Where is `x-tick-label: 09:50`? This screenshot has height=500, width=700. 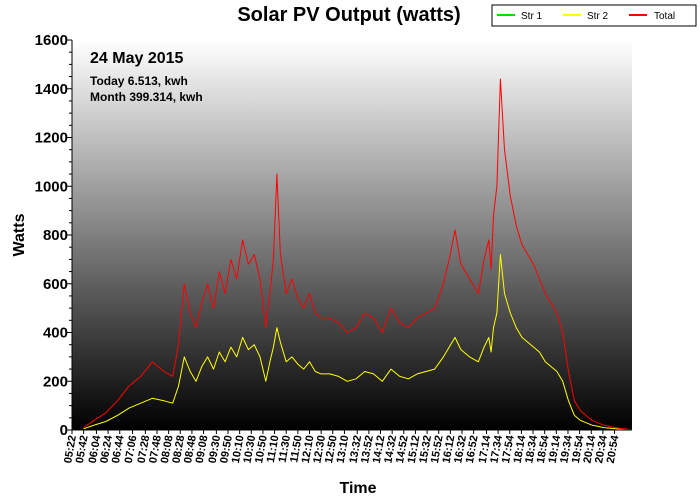
x-tick-label: 09:50 is located at coordinates (226, 449).